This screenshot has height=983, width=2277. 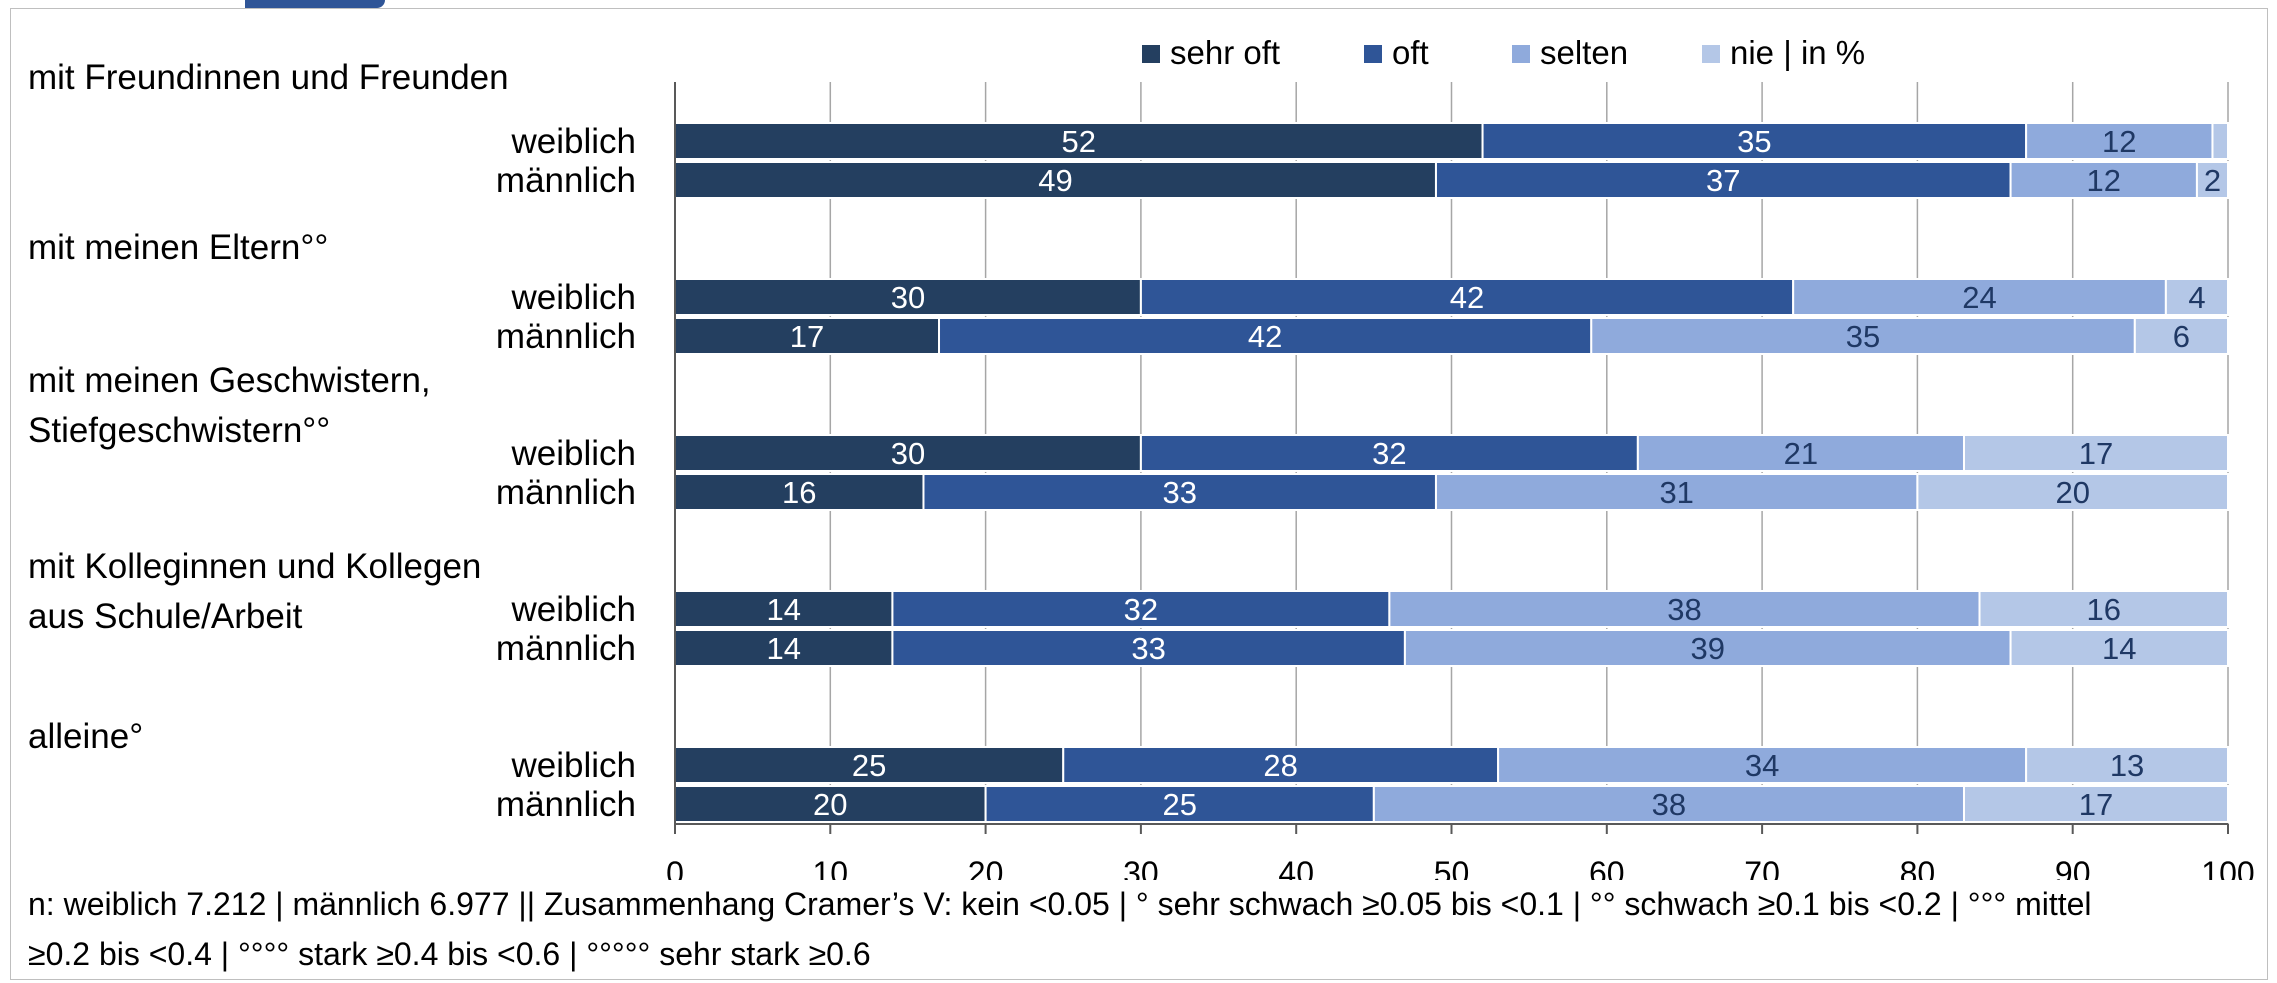 What do you see at coordinates (165, 616) in the screenshot?
I see `group-title-4-line-2: aus Schule/Arbeit` at bounding box center [165, 616].